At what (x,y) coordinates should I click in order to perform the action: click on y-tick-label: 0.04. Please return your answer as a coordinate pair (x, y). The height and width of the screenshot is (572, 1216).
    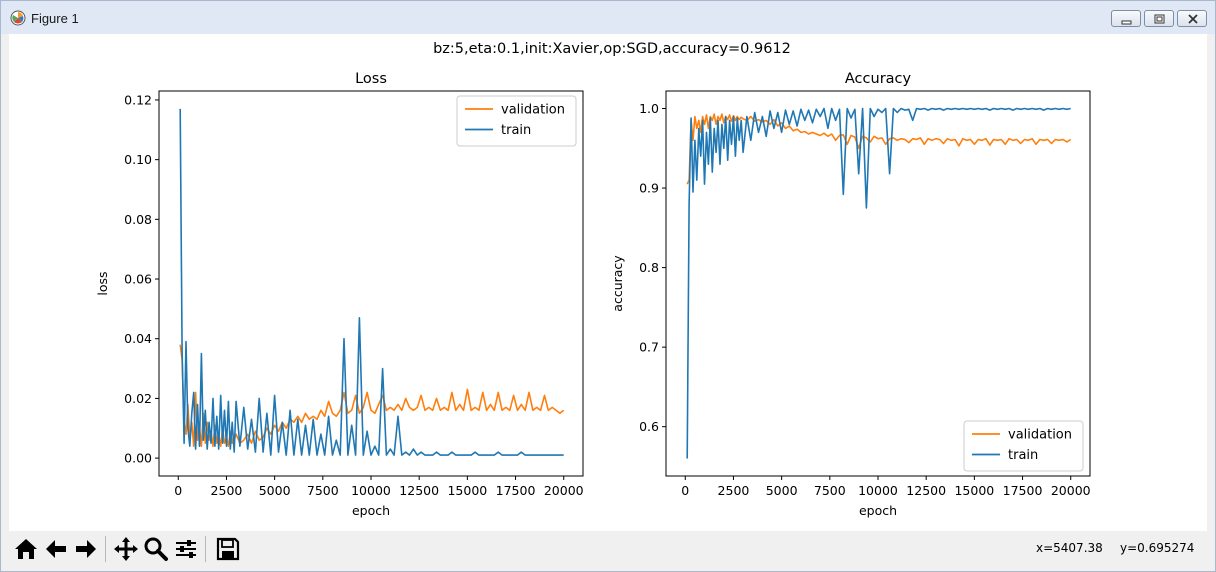
    Looking at the image, I should click on (138, 338).